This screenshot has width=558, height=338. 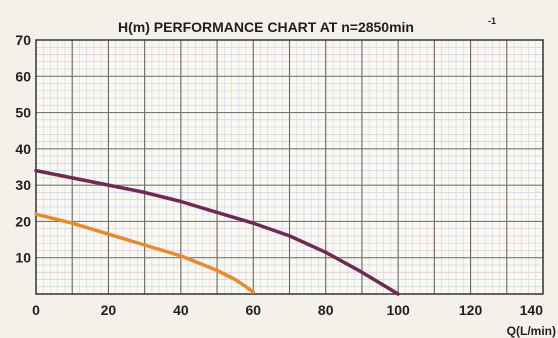 What do you see at coordinates (532, 310) in the screenshot?
I see `x-tick-label: 140` at bounding box center [532, 310].